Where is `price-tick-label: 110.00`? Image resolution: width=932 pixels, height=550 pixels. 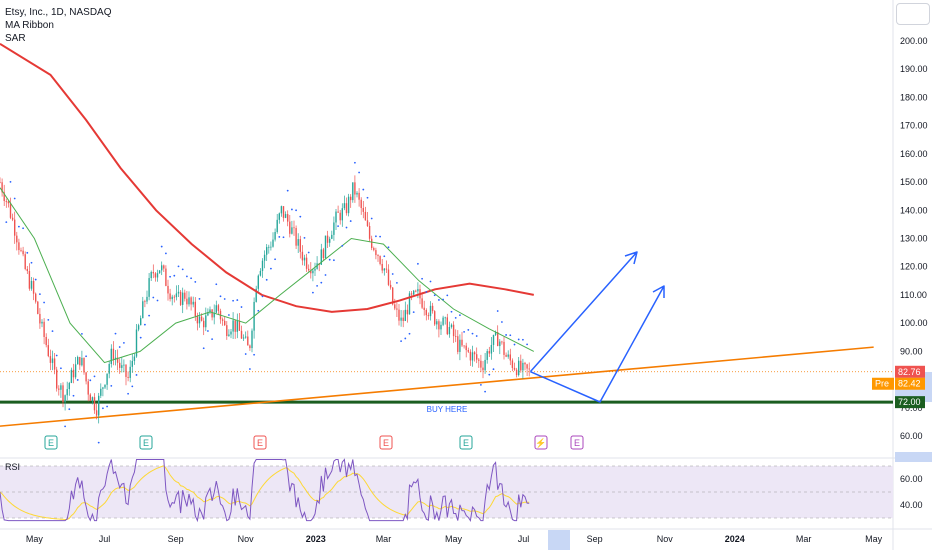
price-tick-label: 110.00 is located at coordinates (913, 295).